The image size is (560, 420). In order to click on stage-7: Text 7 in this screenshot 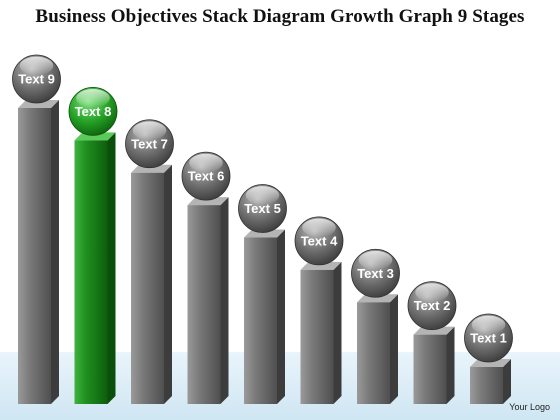, I will do `click(149, 261)`.